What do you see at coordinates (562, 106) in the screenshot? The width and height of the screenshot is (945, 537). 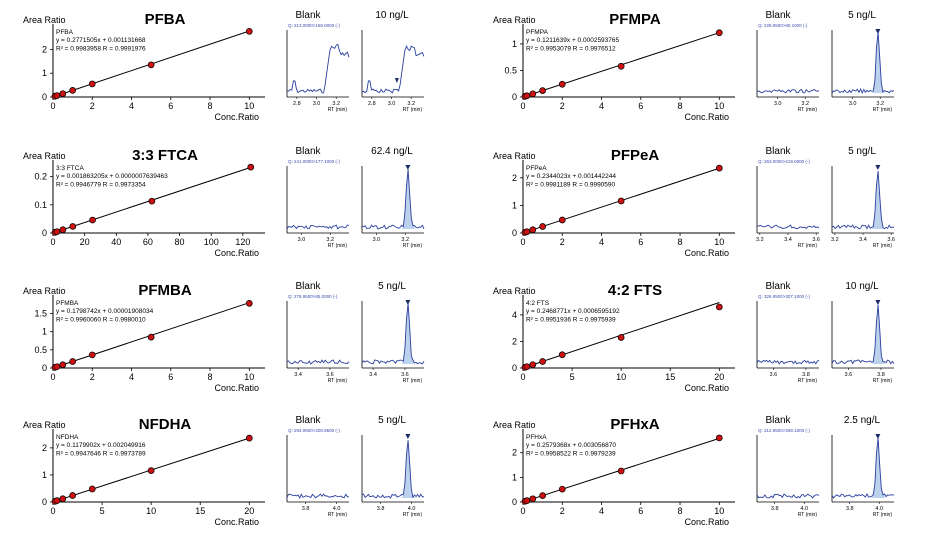 I see `x-tick-label: 2` at bounding box center [562, 106].